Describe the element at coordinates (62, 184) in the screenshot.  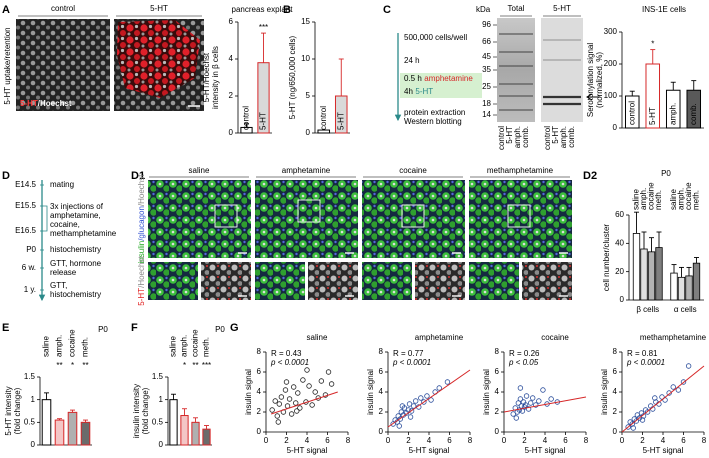
I see `timeline-event: mating` at that location.